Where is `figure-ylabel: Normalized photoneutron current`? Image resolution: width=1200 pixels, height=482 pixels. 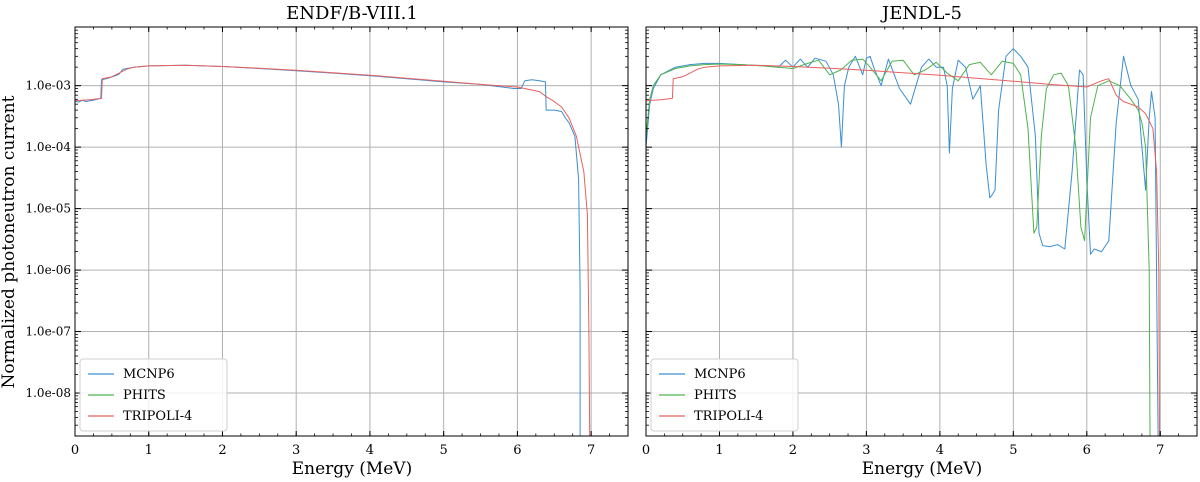
figure-ylabel: Normalized photoneutron current is located at coordinates (9, 241).